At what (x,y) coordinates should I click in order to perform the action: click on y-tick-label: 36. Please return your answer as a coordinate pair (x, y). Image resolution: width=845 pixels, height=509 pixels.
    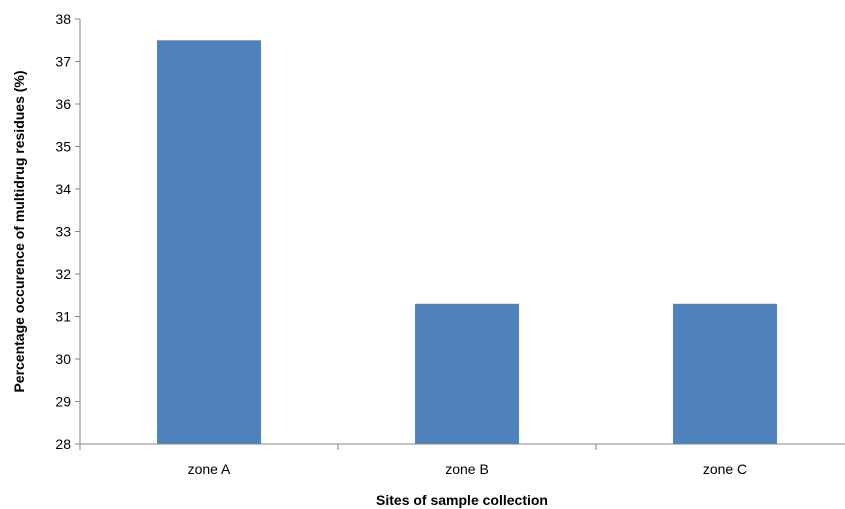
    Looking at the image, I should click on (63, 104).